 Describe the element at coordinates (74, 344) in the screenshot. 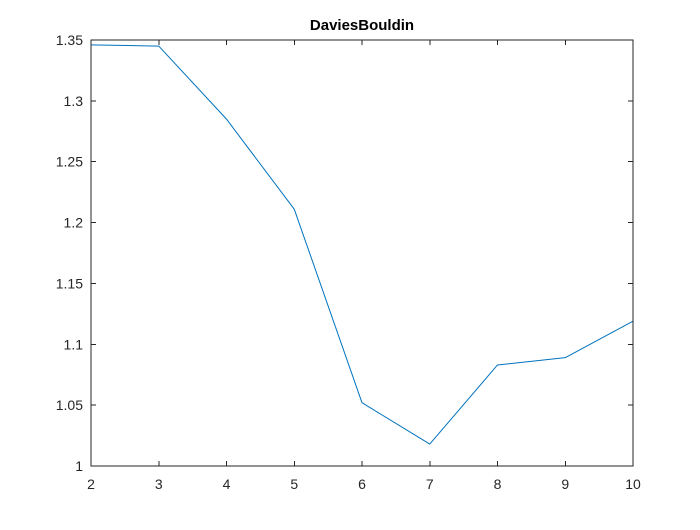

I see `y-tick-label: 1.1` at that location.